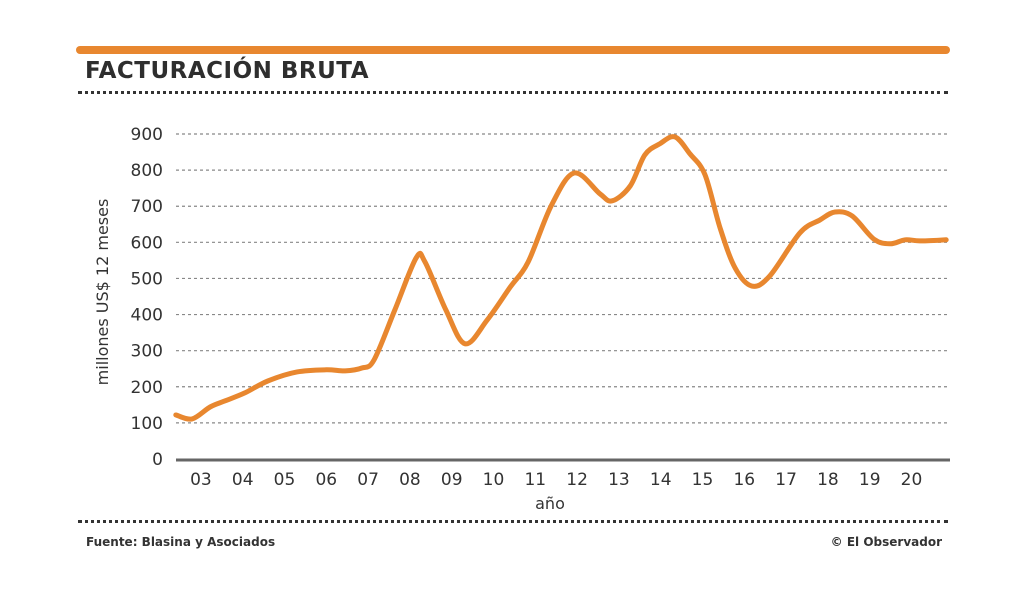 The height and width of the screenshot is (597, 1024). I want to click on x-tick-label: 16, so click(744, 480).